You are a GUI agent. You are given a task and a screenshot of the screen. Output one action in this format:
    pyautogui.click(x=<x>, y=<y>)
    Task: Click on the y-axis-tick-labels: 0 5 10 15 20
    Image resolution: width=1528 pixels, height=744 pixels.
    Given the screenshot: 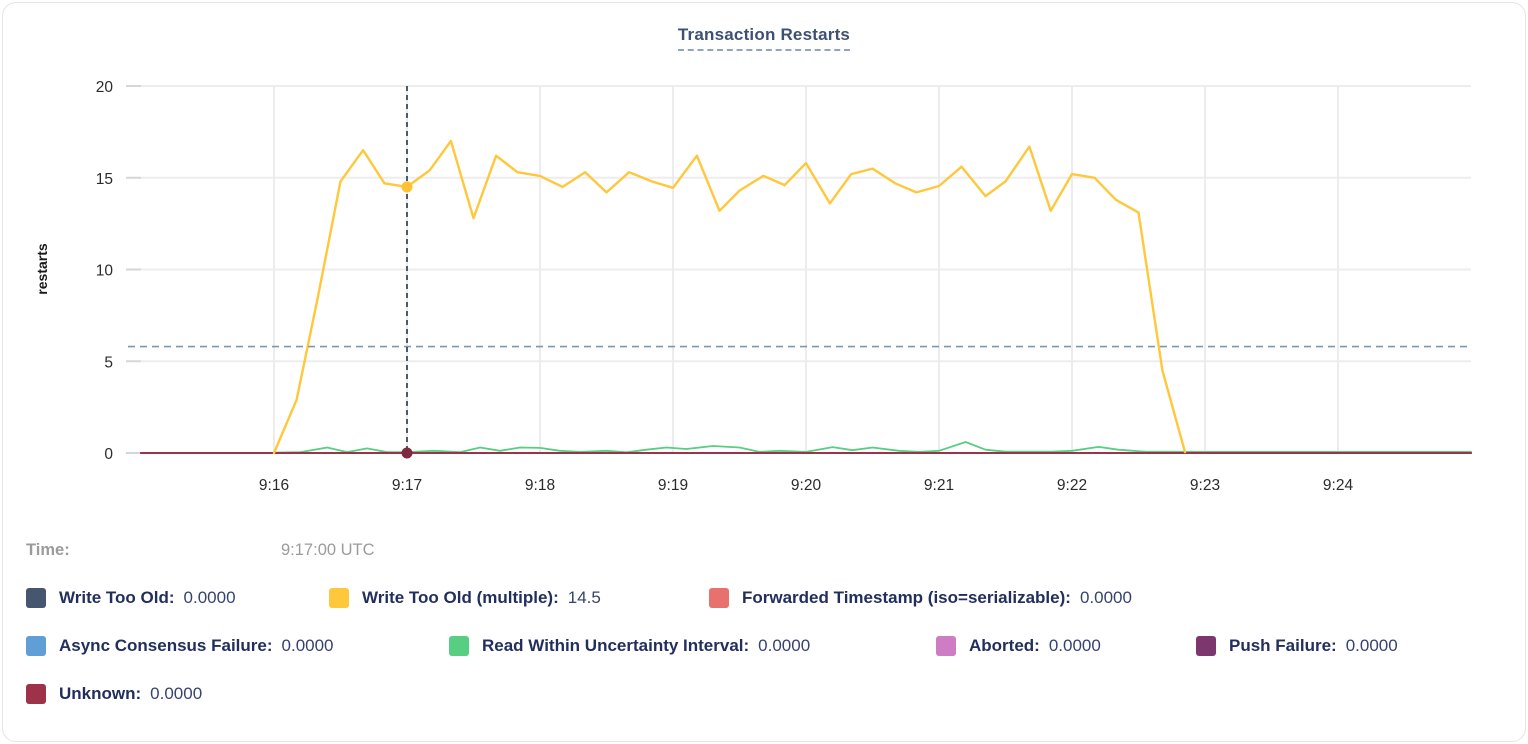 What is the action you would take?
    pyautogui.click(x=105, y=271)
    